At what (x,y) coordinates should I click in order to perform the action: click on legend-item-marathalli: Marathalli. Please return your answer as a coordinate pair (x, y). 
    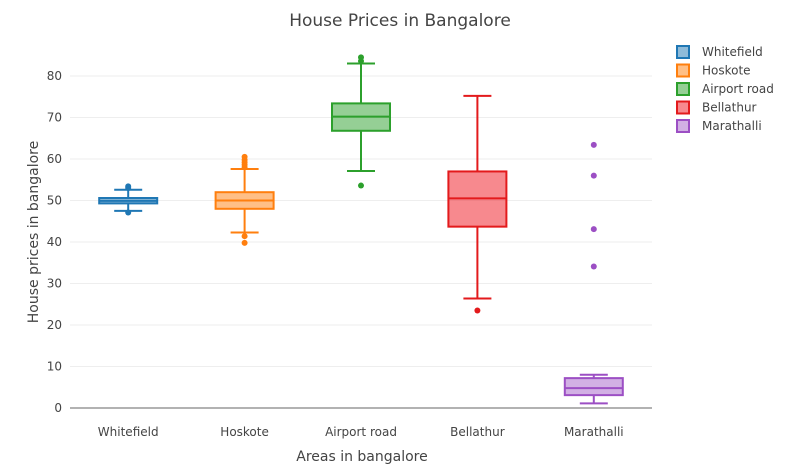
    Looking at the image, I should click on (719, 126).